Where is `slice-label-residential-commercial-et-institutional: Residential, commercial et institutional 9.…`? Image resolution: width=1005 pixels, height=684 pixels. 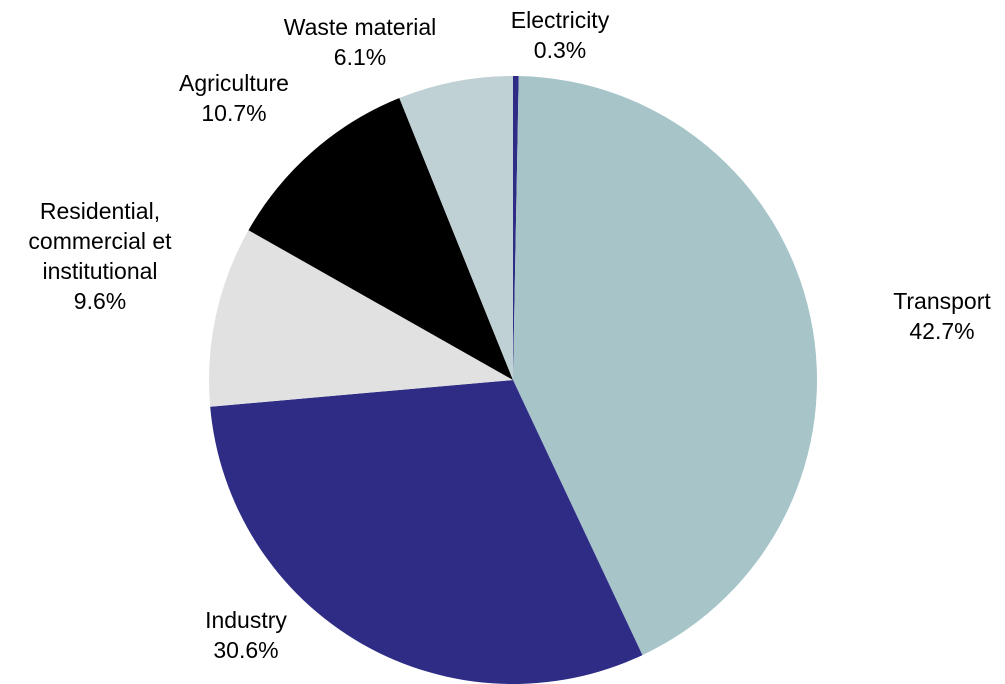
slice-label-residential-commercial-et-institutional: Residential, commercial et institutional 9.… is located at coordinates (100, 256).